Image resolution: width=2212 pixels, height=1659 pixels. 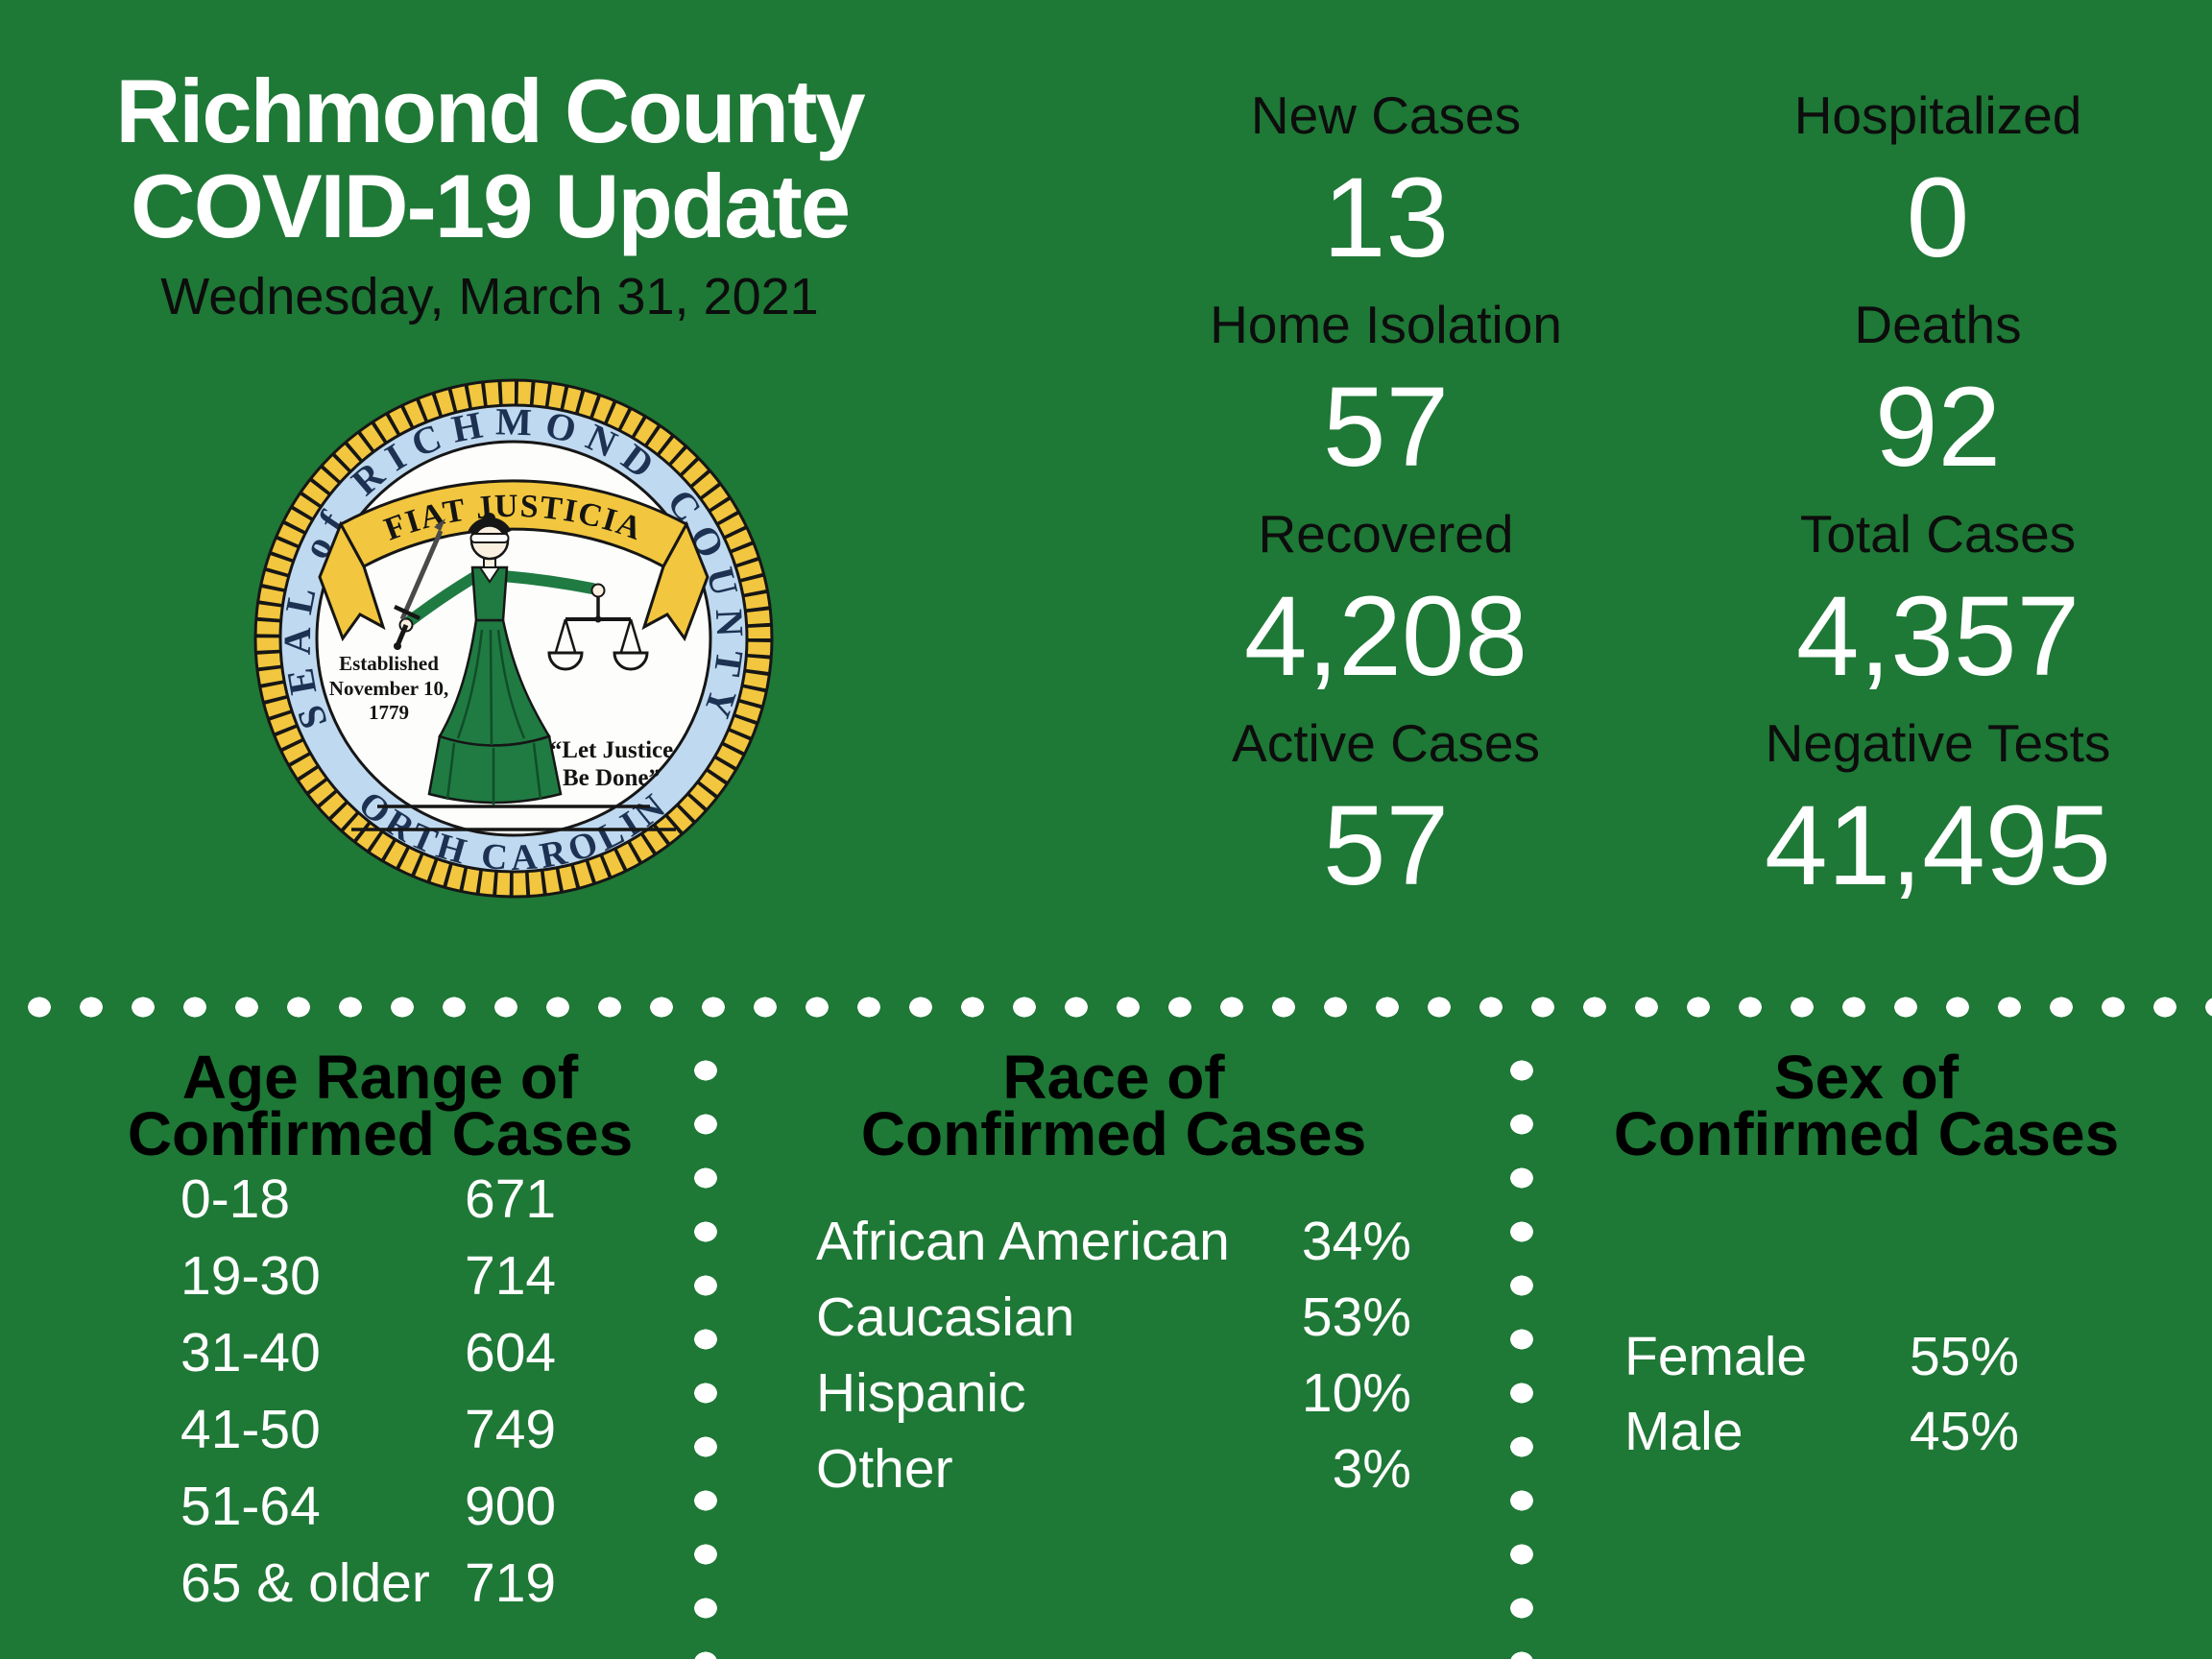 What do you see at coordinates (1386, 218) in the screenshot?
I see `stat-value: 13` at bounding box center [1386, 218].